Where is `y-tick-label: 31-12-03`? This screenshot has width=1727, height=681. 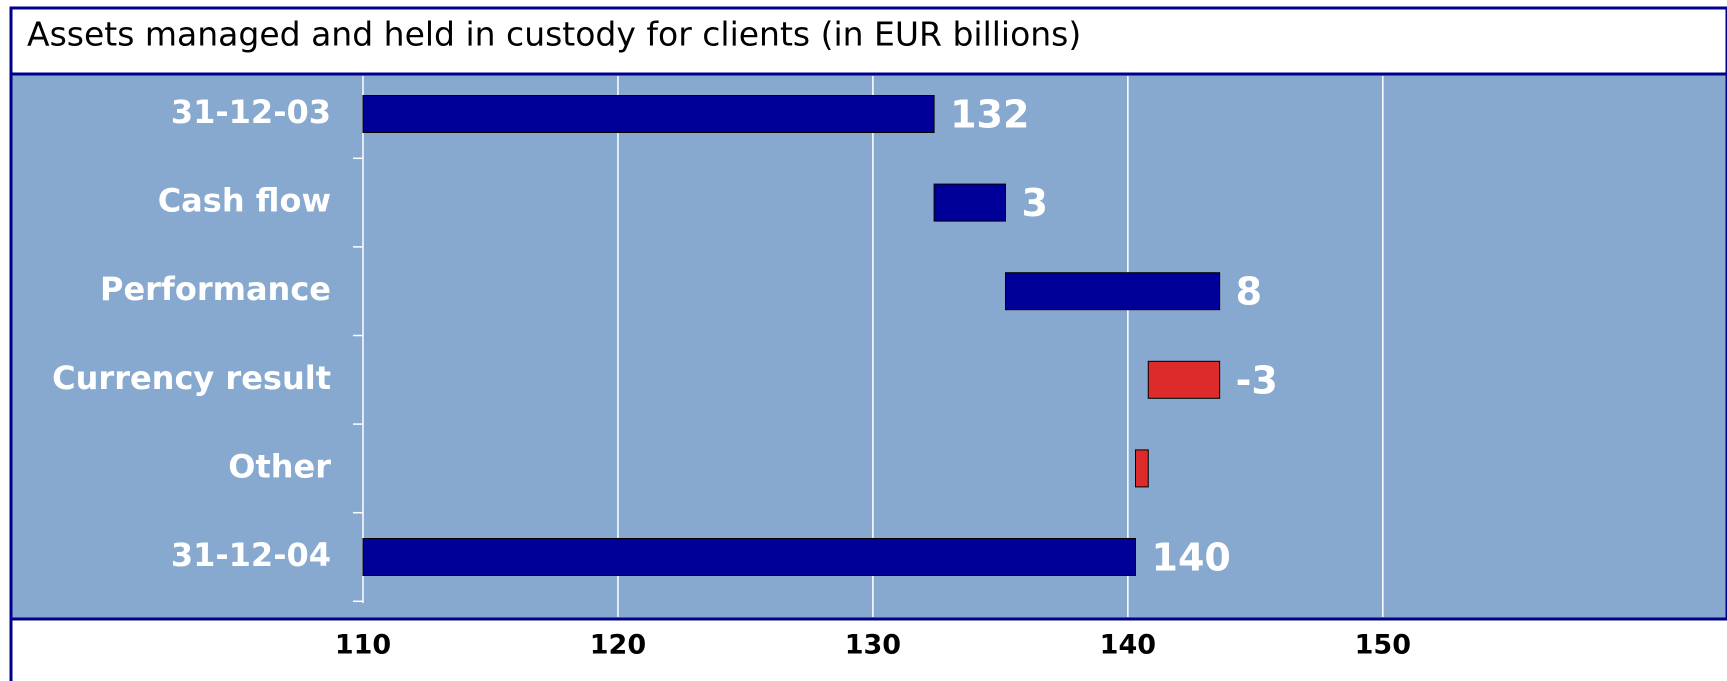
y-tick-label: 31-12-03 is located at coordinates (251, 112).